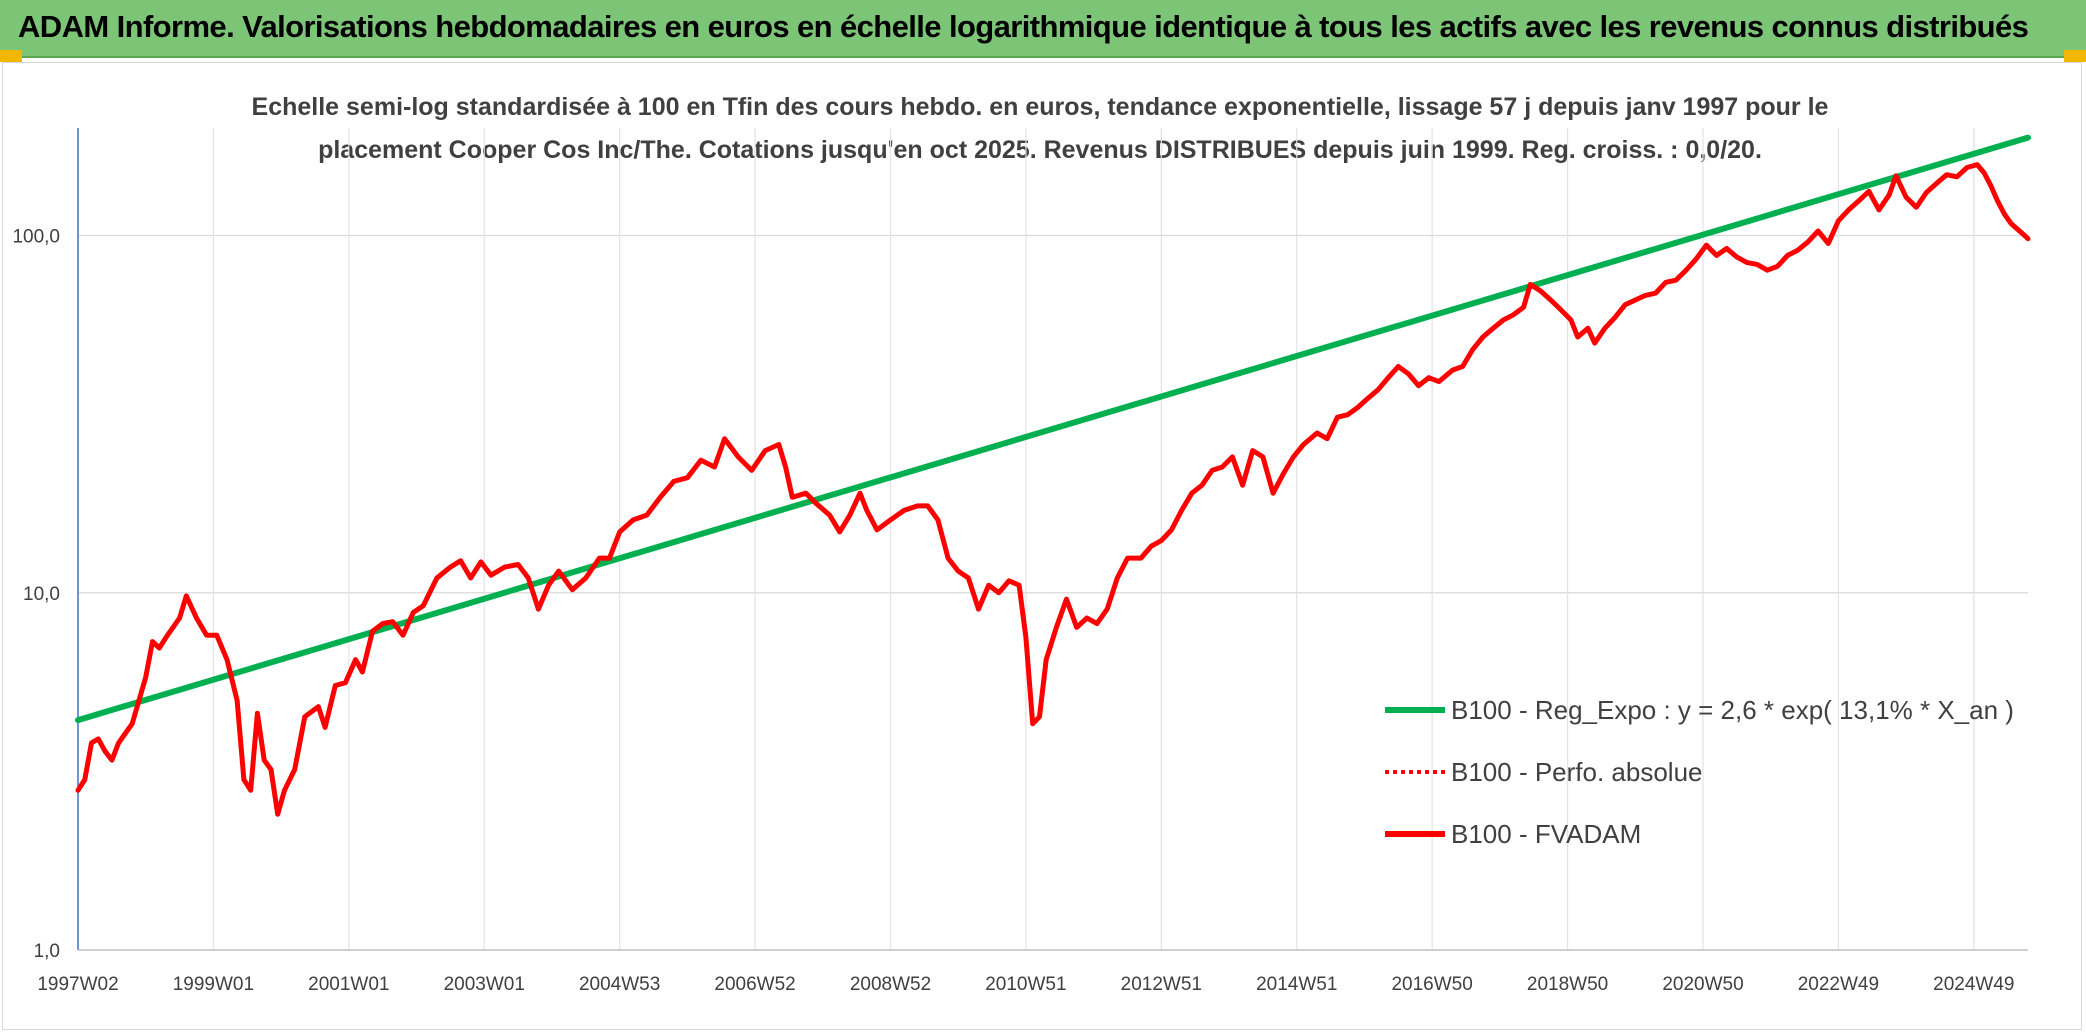 Image resolution: width=2086 pixels, height=1033 pixels. What do you see at coordinates (47, 951) in the screenshot?
I see `y-tick-label: 1,0` at bounding box center [47, 951].